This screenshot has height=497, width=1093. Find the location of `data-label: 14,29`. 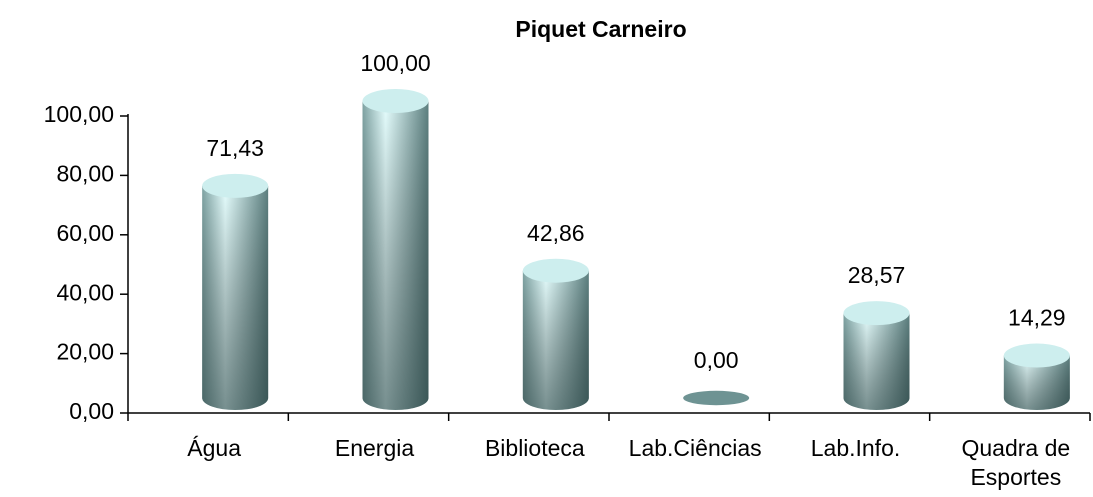

data-label: 14,29 is located at coordinates (1037, 318).